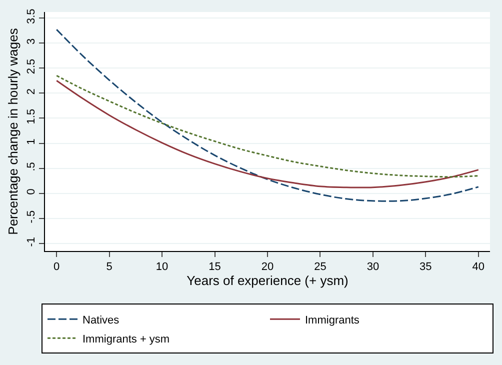 The height and width of the screenshot is (365, 502). What do you see at coordinates (109, 267) in the screenshot?
I see `x-tick-label: 5` at bounding box center [109, 267].